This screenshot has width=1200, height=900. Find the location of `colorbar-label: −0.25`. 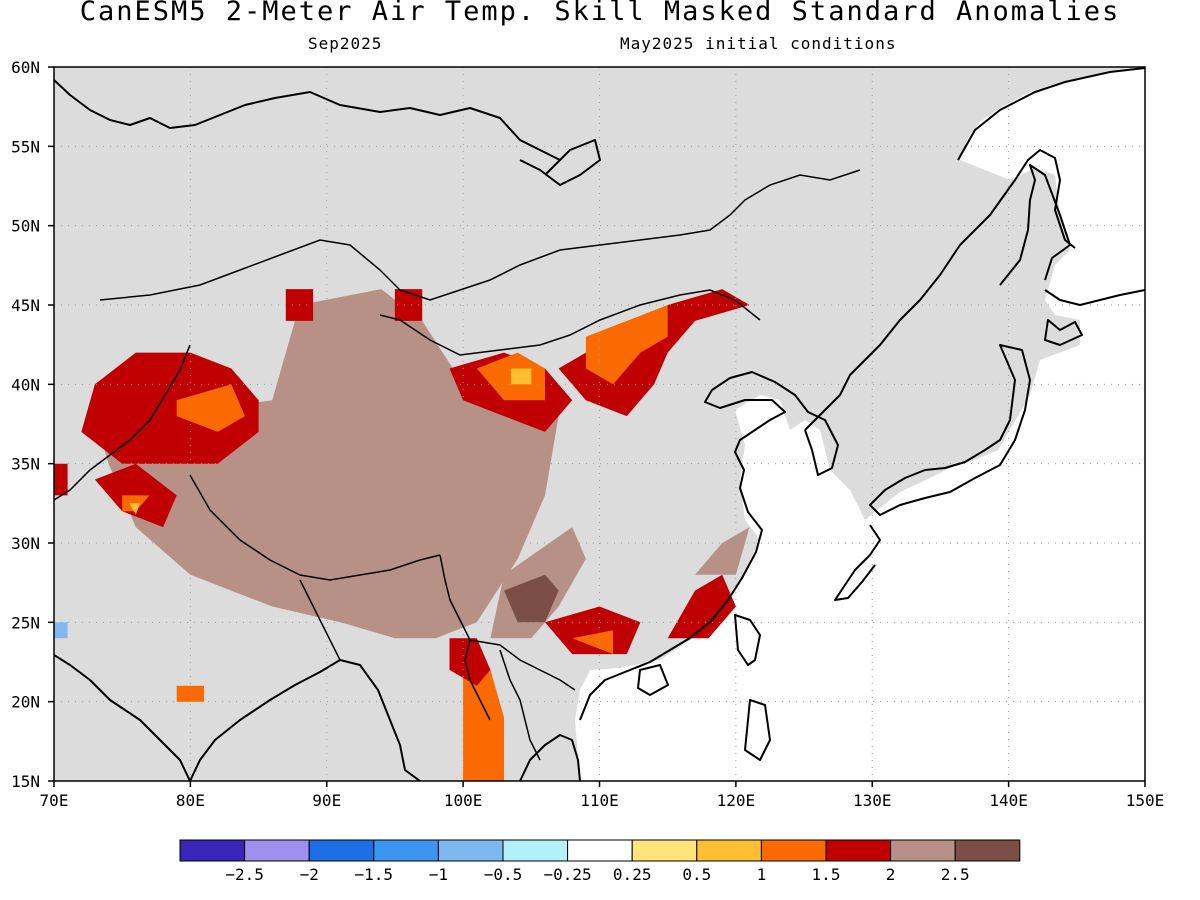

colorbar-label: −0.25 is located at coordinates (568, 874).